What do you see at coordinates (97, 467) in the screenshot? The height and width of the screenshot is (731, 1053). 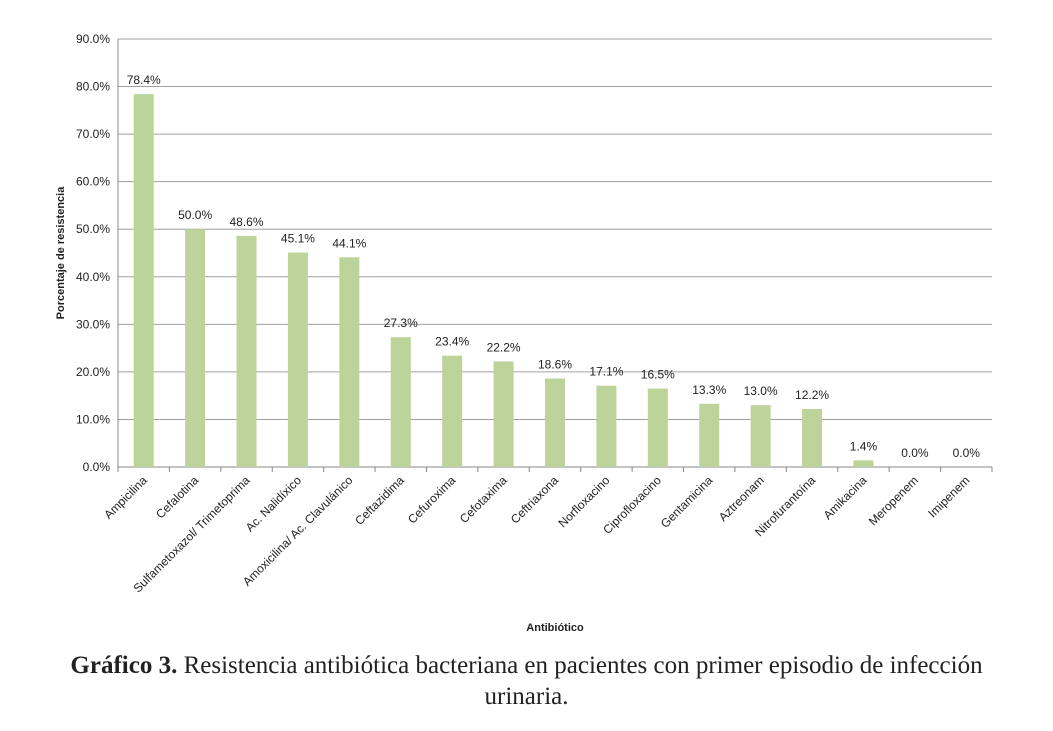 I see `y-tick-label: 0.0%` at bounding box center [97, 467].